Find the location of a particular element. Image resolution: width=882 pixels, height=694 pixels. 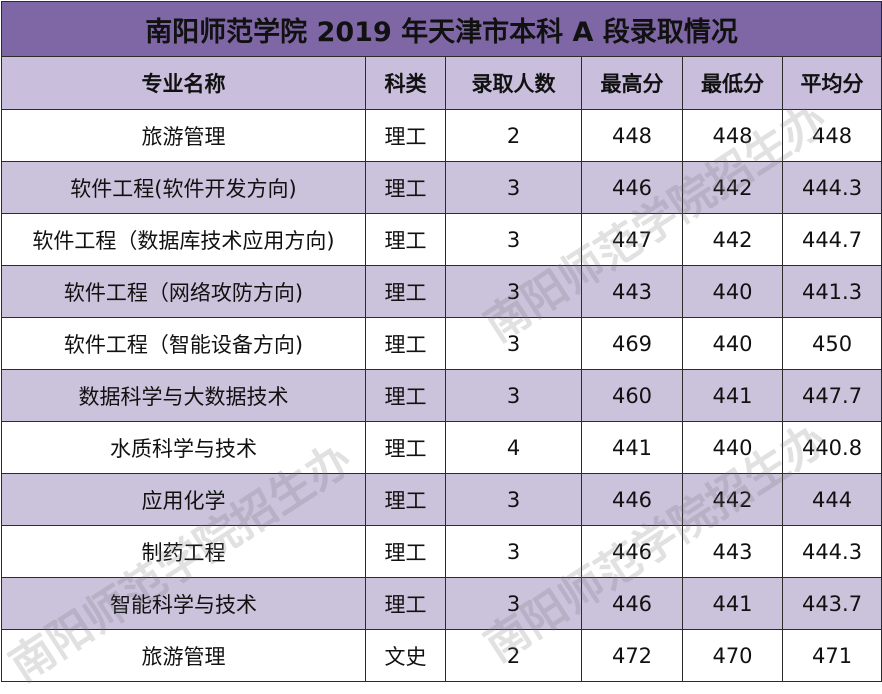

cell-max-score: 441 is located at coordinates (632, 447).